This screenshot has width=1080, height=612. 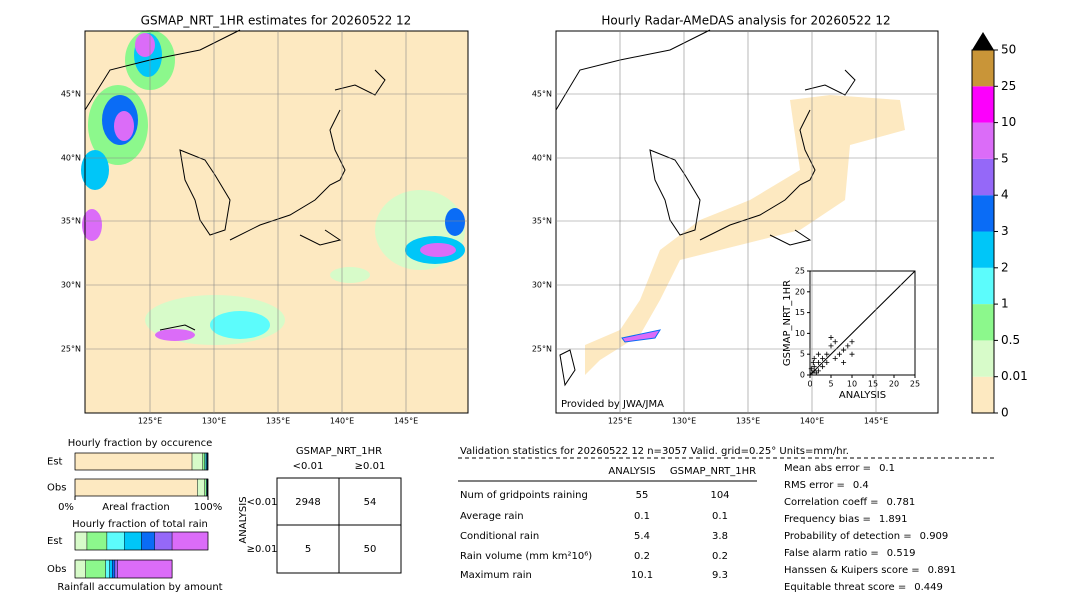 I want to click on y-tick-label: 5, so click(x=802, y=354).